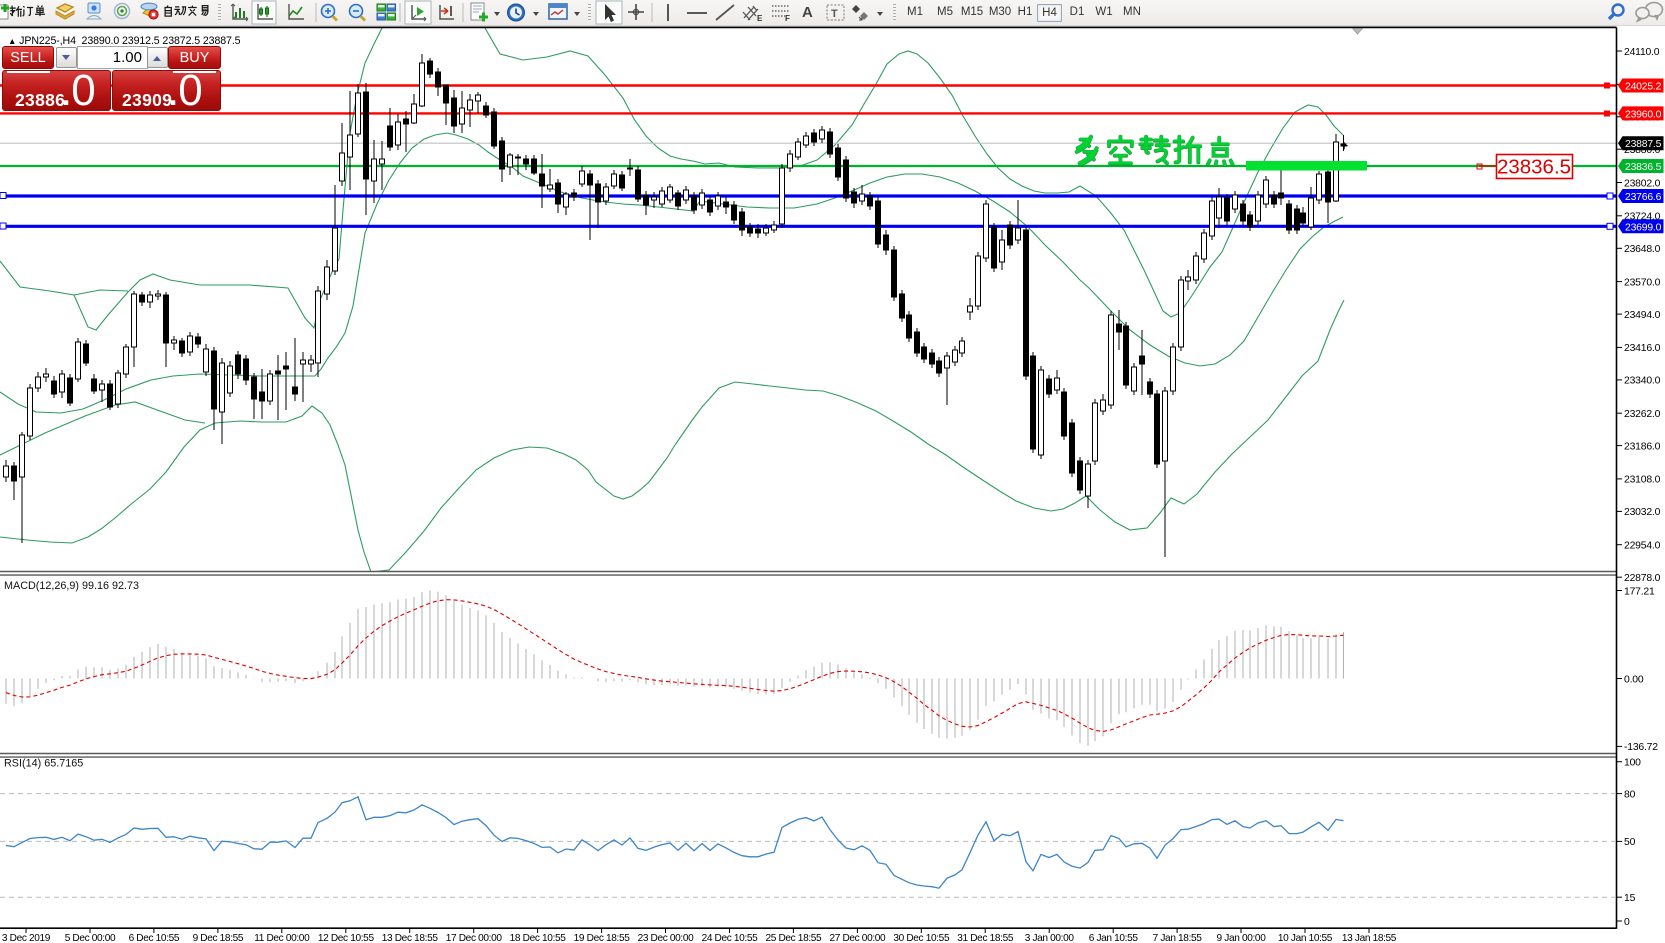  Describe the element at coordinates (1643, 227) in the screenshot. I see `svg-text: 23699.0` at that location.